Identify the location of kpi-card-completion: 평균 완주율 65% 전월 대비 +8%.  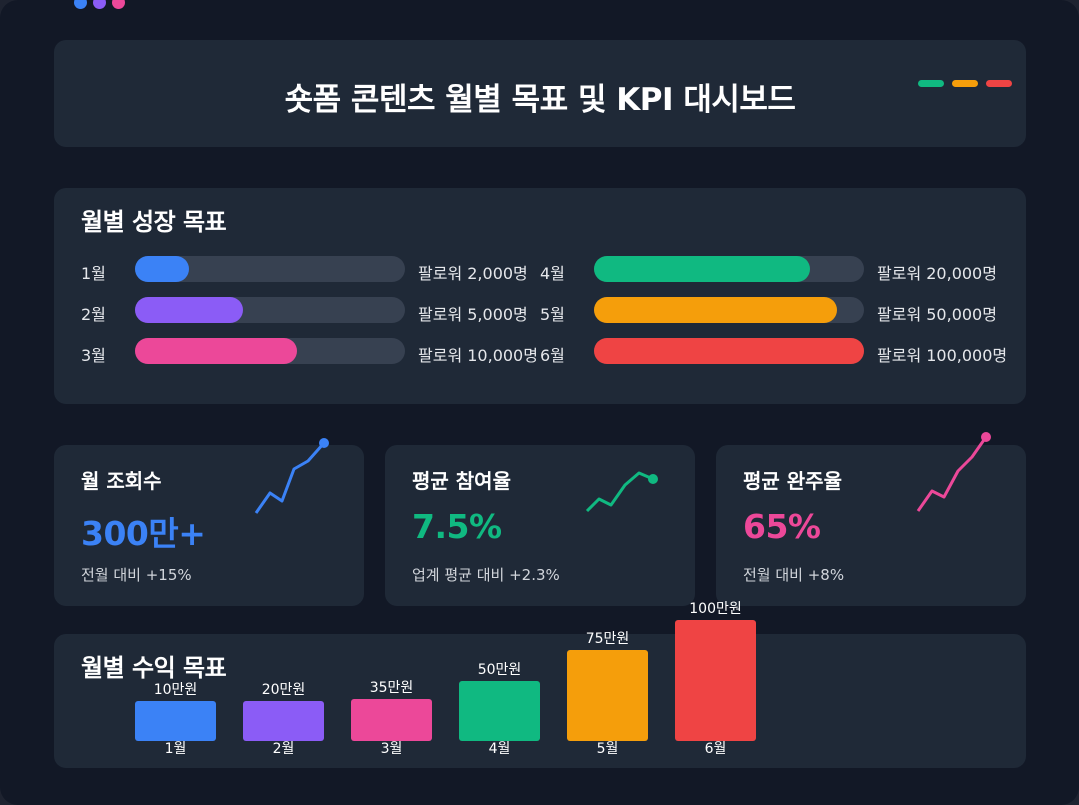
(871, 519).